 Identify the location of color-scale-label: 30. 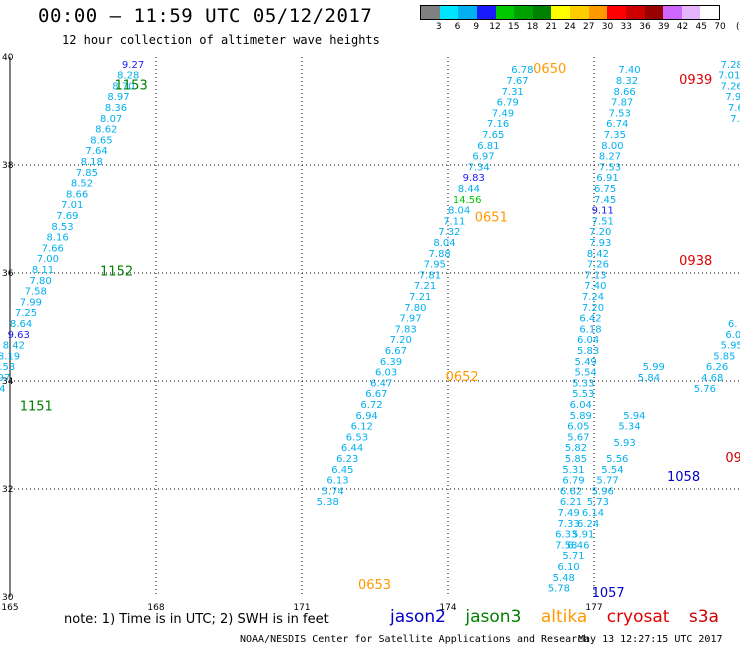
(607, 27).